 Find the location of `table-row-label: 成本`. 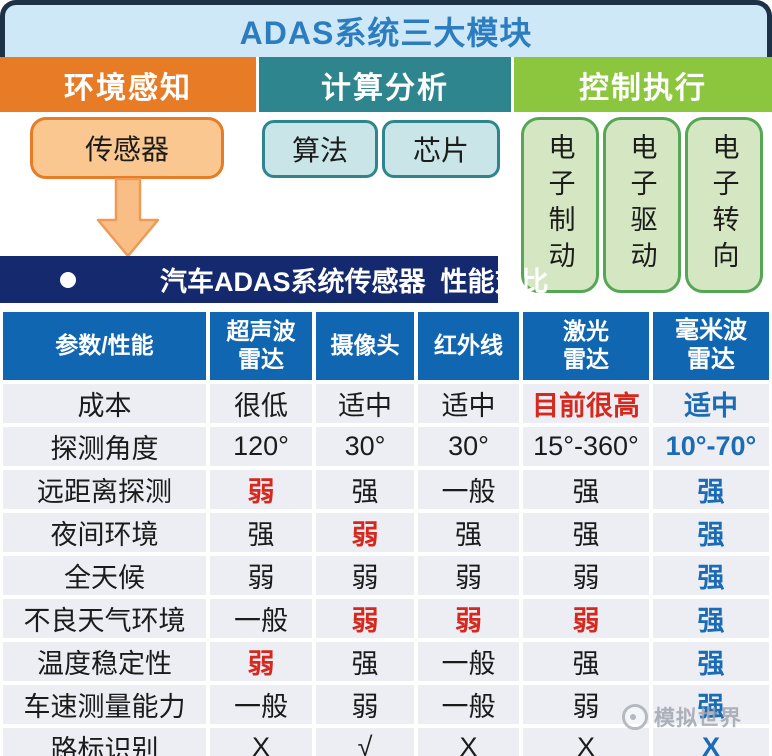

table-row-label: 成本 is located at coordinates (104, 403).